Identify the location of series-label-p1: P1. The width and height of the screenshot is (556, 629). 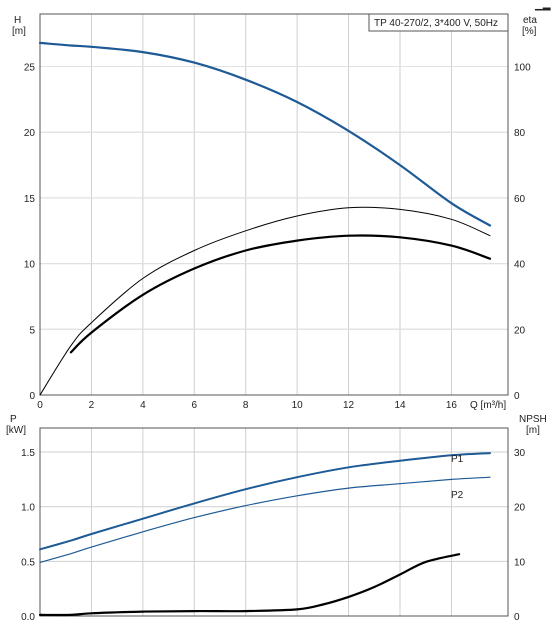
(457, 459).